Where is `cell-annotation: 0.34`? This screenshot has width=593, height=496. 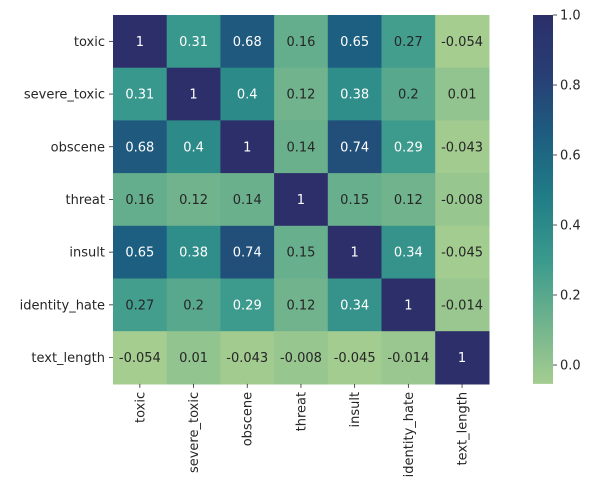 cell-annotation: 0.34 is located at coordinates (408, 253).